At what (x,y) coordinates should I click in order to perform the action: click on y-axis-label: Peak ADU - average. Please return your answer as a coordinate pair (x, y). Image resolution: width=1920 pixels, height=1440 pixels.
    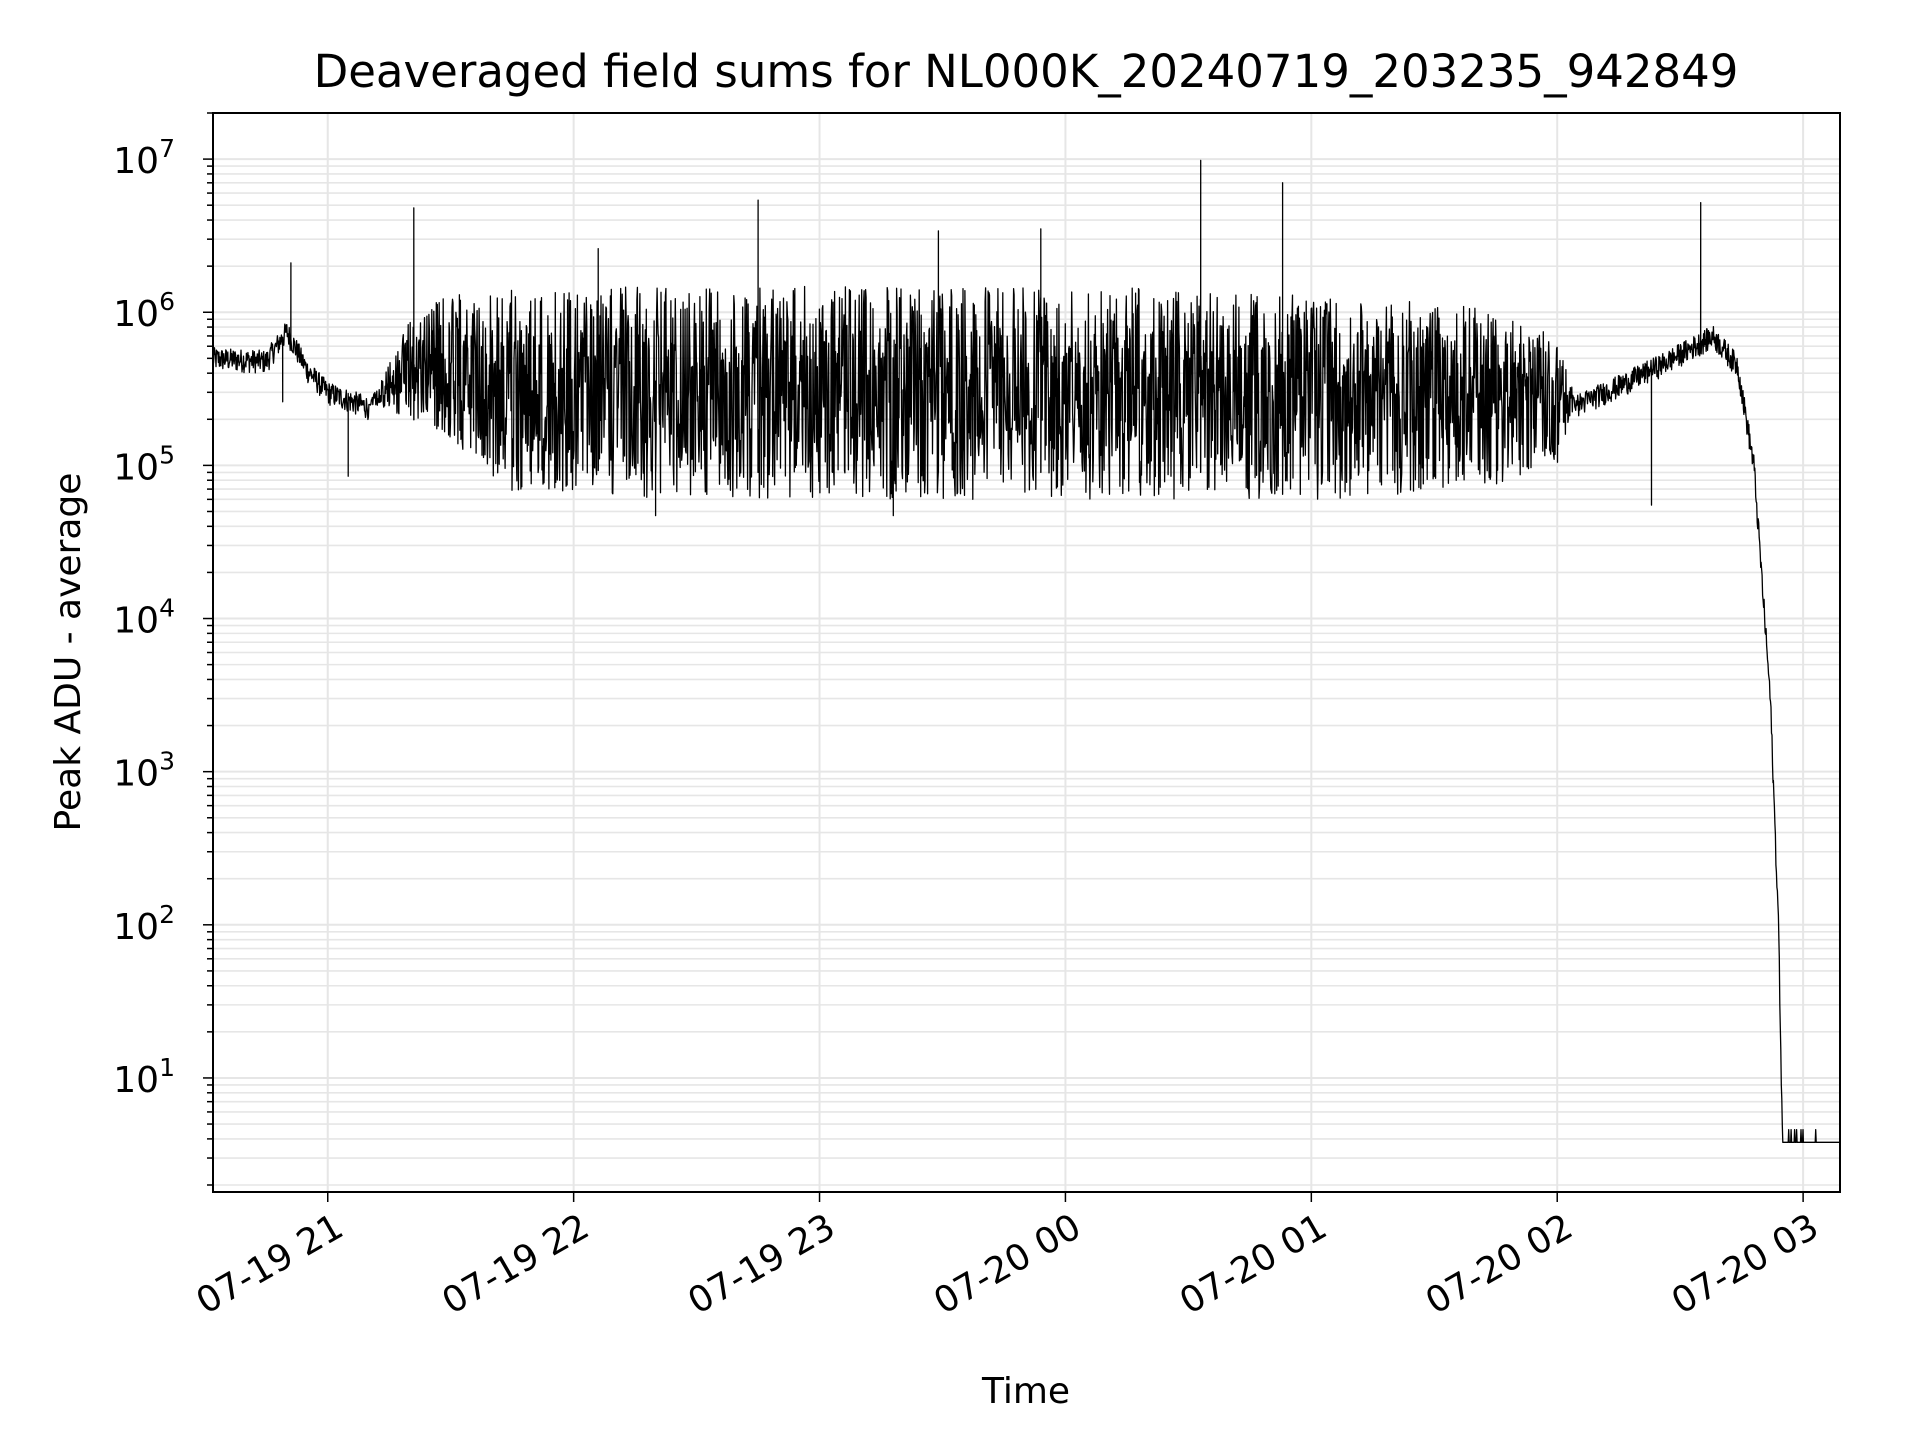
    Looking at the image, I should click on (68, 652).